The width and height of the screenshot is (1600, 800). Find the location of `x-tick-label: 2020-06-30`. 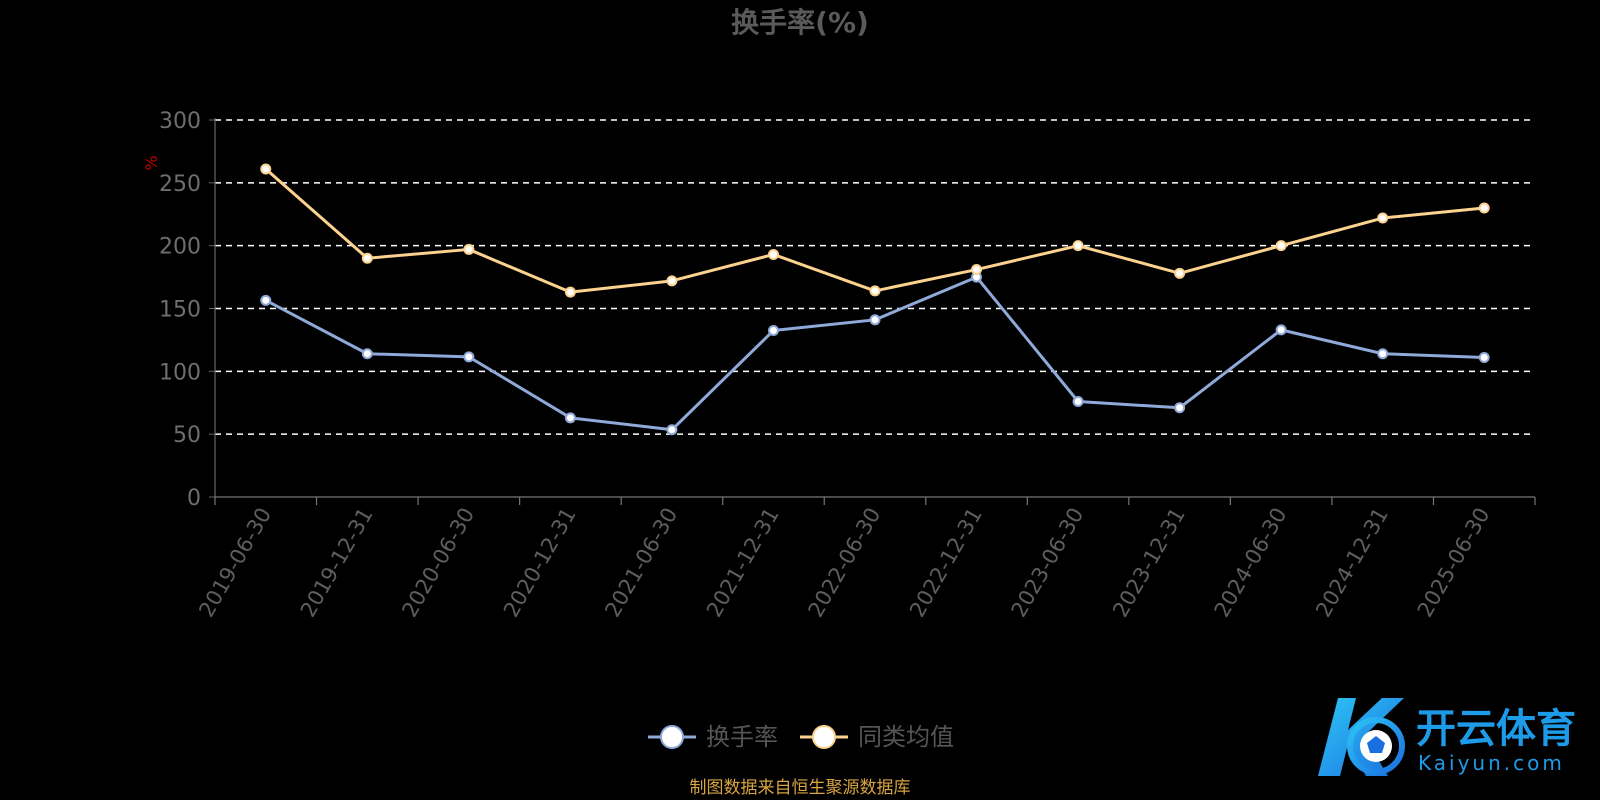

x-tick-label: 2020-06-30 is located at coordinates (438, 563).